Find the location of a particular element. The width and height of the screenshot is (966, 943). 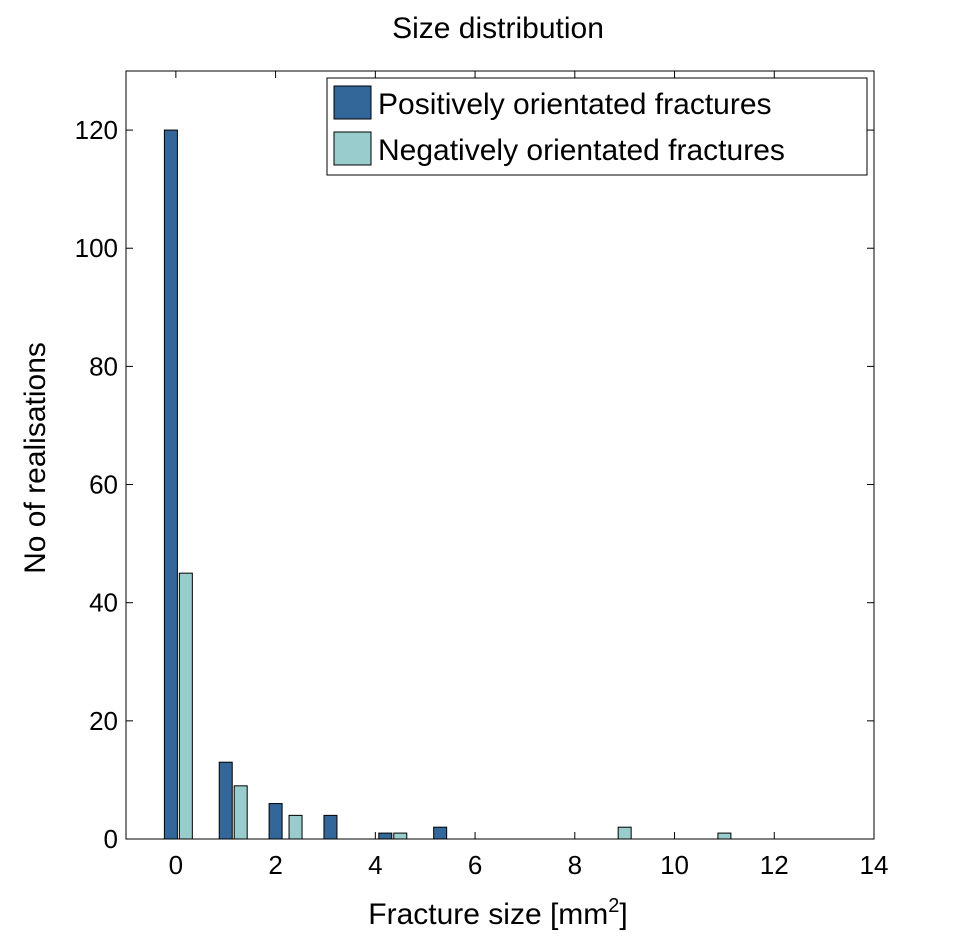

legend-swatch-negative is located at coordinates (352, 148).